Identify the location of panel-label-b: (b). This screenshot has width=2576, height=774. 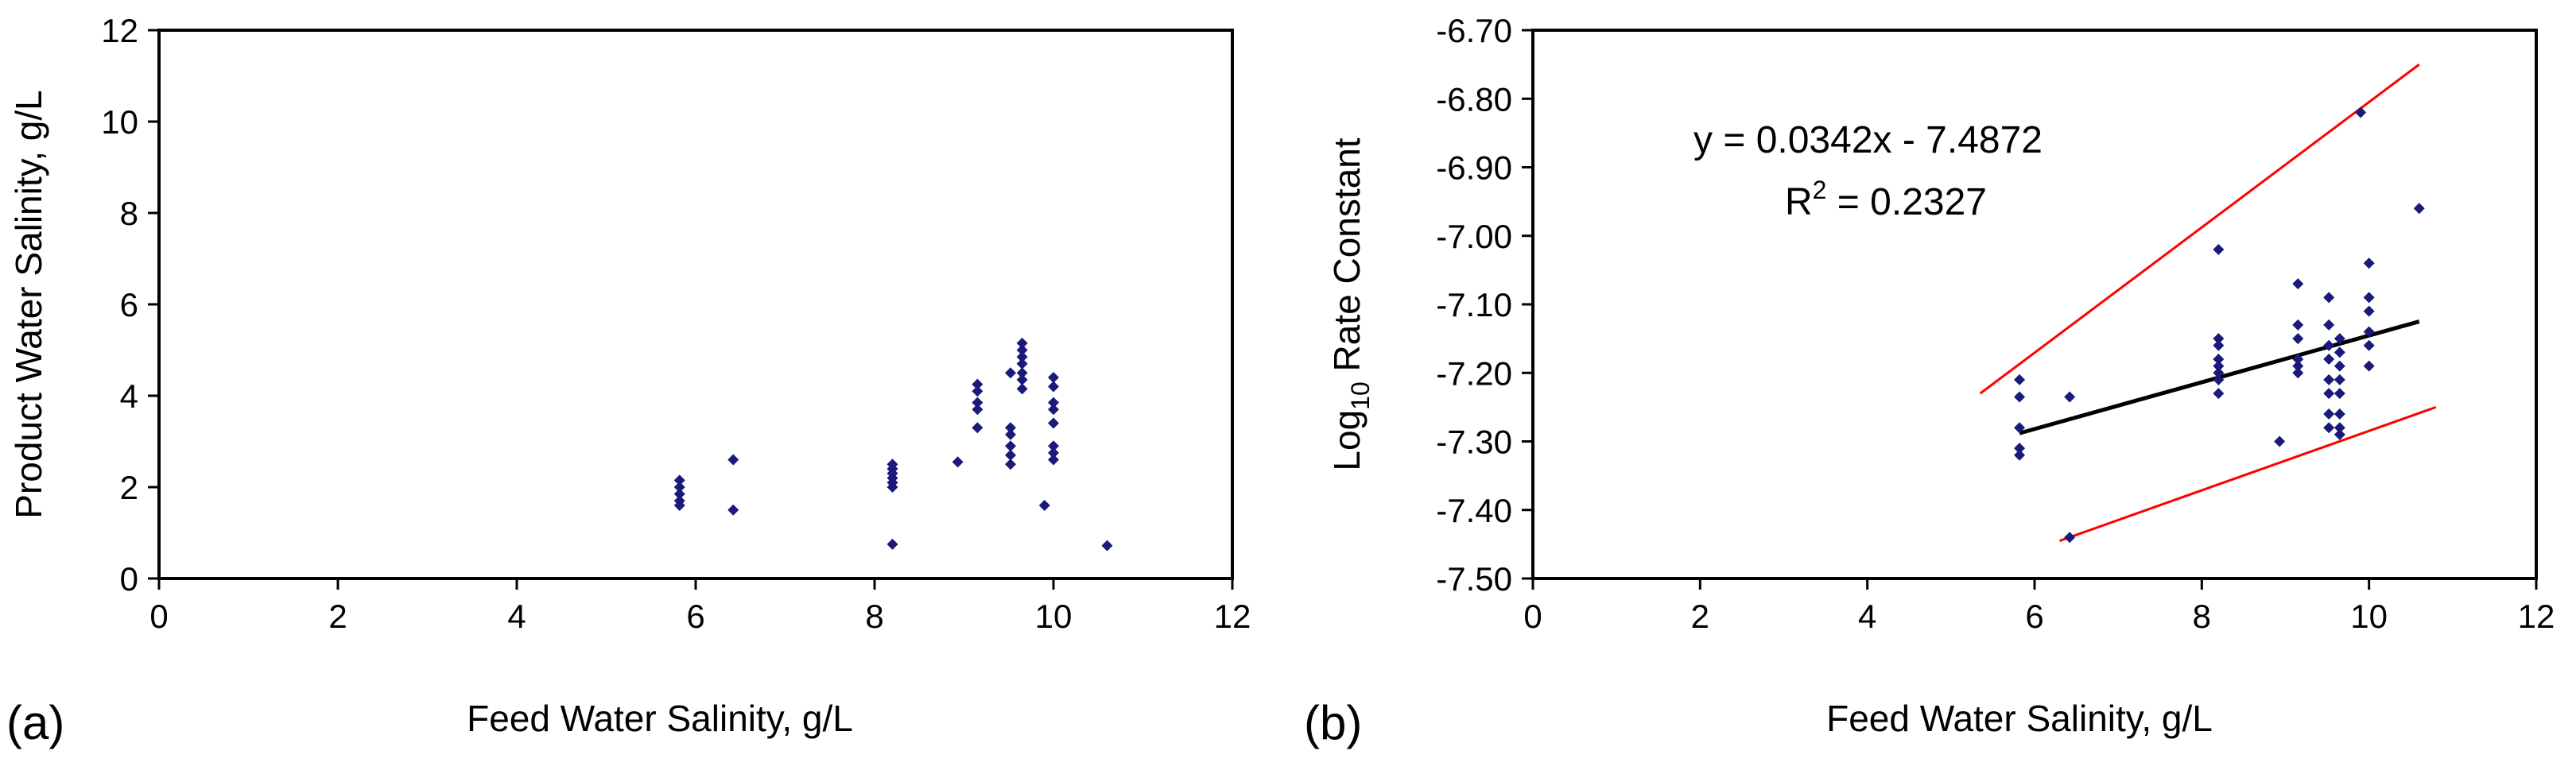
(1333, 722).